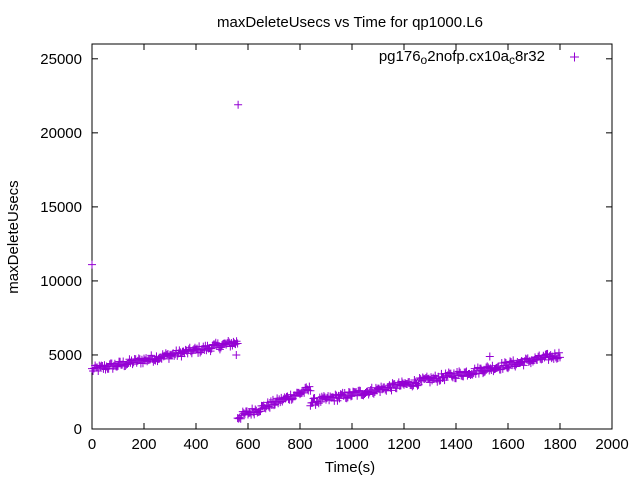 This screenshot has height=480, width=640. Describe the element at coordinates (574, 57) in the screenshot. I see `legend-marker` at that location.